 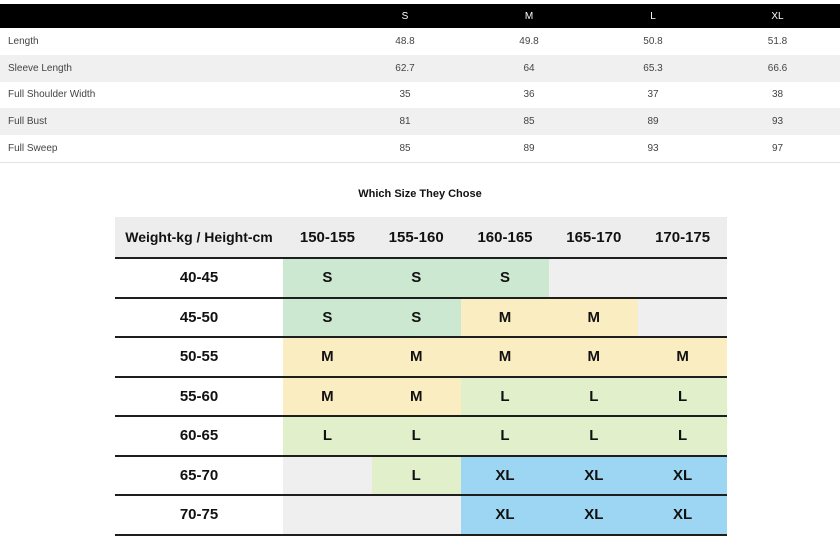 What do you see at coordinates (529, 41) in the screenshot?
I see `measurement-value: 49.8` at bounding box center [529, 41].